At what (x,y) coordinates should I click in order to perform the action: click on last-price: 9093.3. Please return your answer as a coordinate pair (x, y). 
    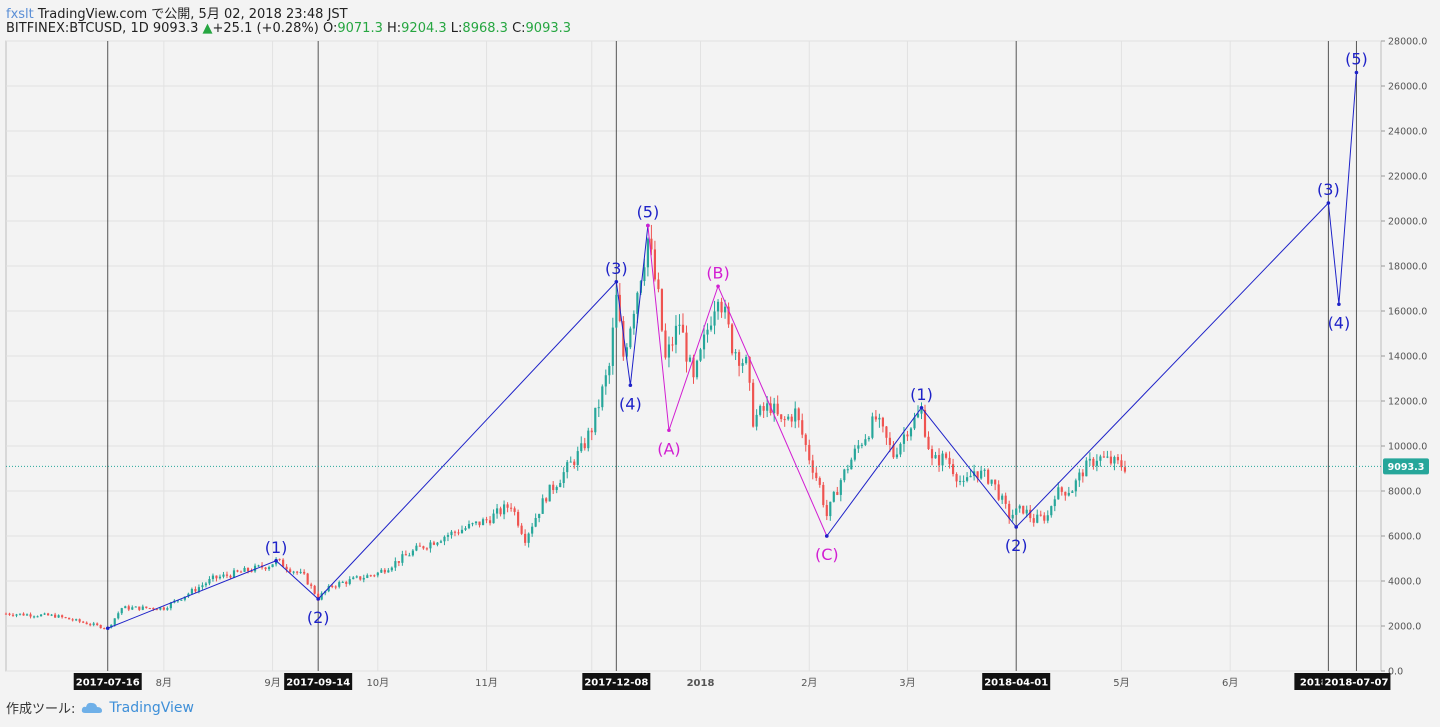
    Looking at the image, I should click on (175, 28).